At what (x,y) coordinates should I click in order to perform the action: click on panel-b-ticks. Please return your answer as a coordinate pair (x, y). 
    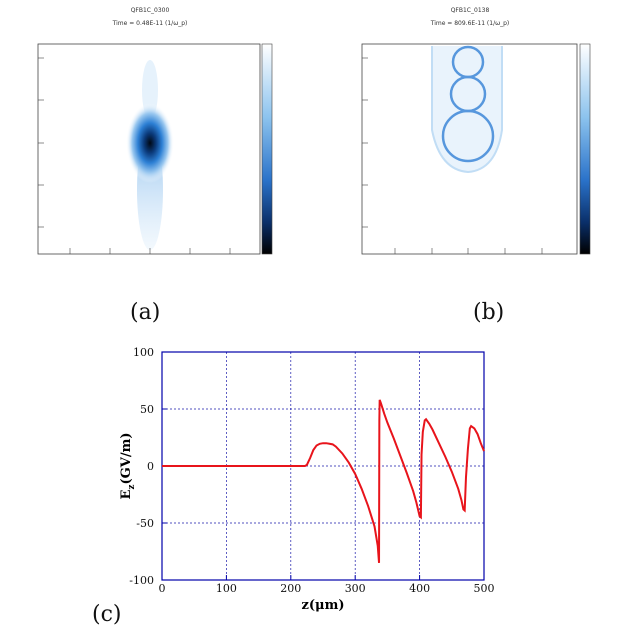
    Looking at the image, I should click on (452, 155).